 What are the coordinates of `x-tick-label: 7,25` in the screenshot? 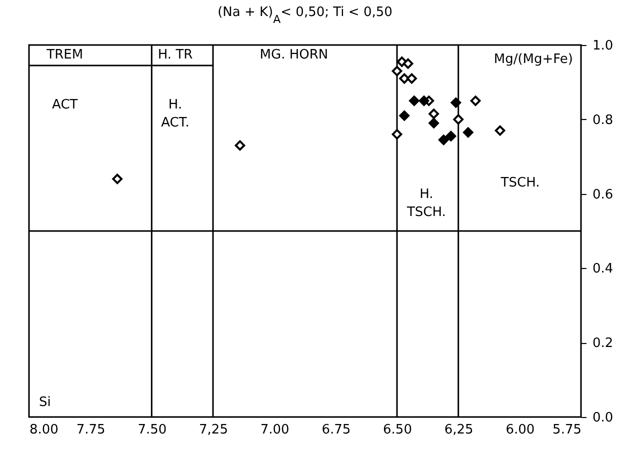 It's located at (213, 430).